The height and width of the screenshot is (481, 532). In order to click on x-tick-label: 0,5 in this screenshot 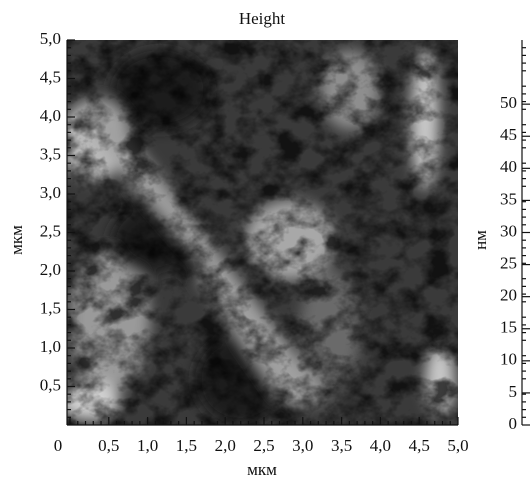, I will do `click(108, 445)`.